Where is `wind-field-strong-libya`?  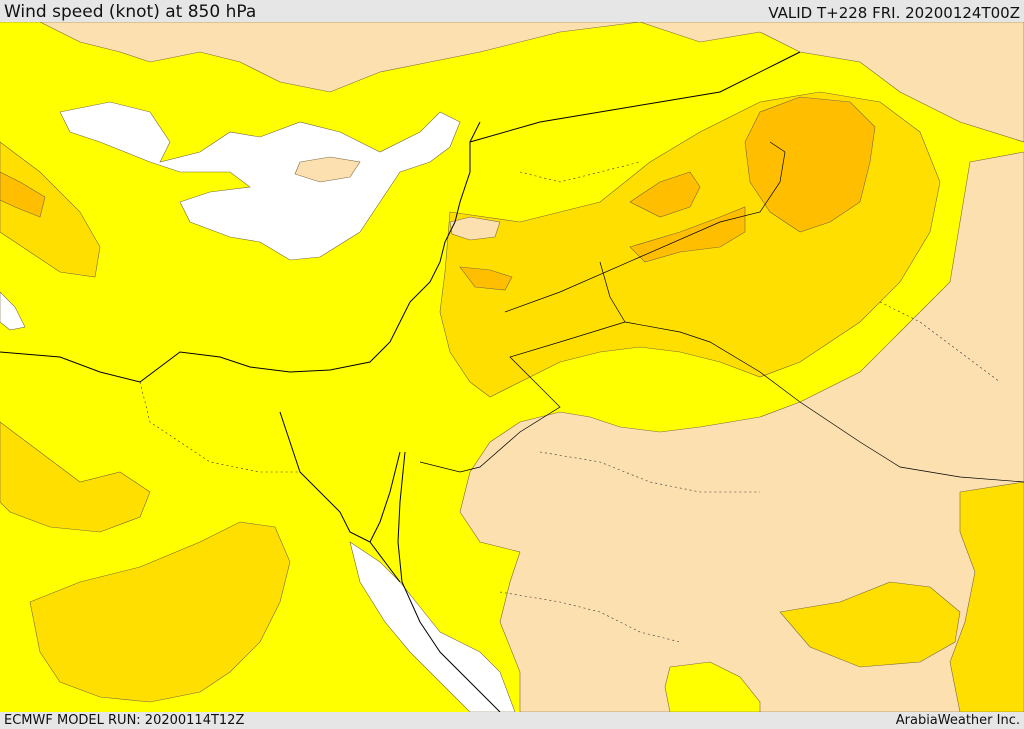
wind-field-strong-libya is located at coordinates (75, 477).